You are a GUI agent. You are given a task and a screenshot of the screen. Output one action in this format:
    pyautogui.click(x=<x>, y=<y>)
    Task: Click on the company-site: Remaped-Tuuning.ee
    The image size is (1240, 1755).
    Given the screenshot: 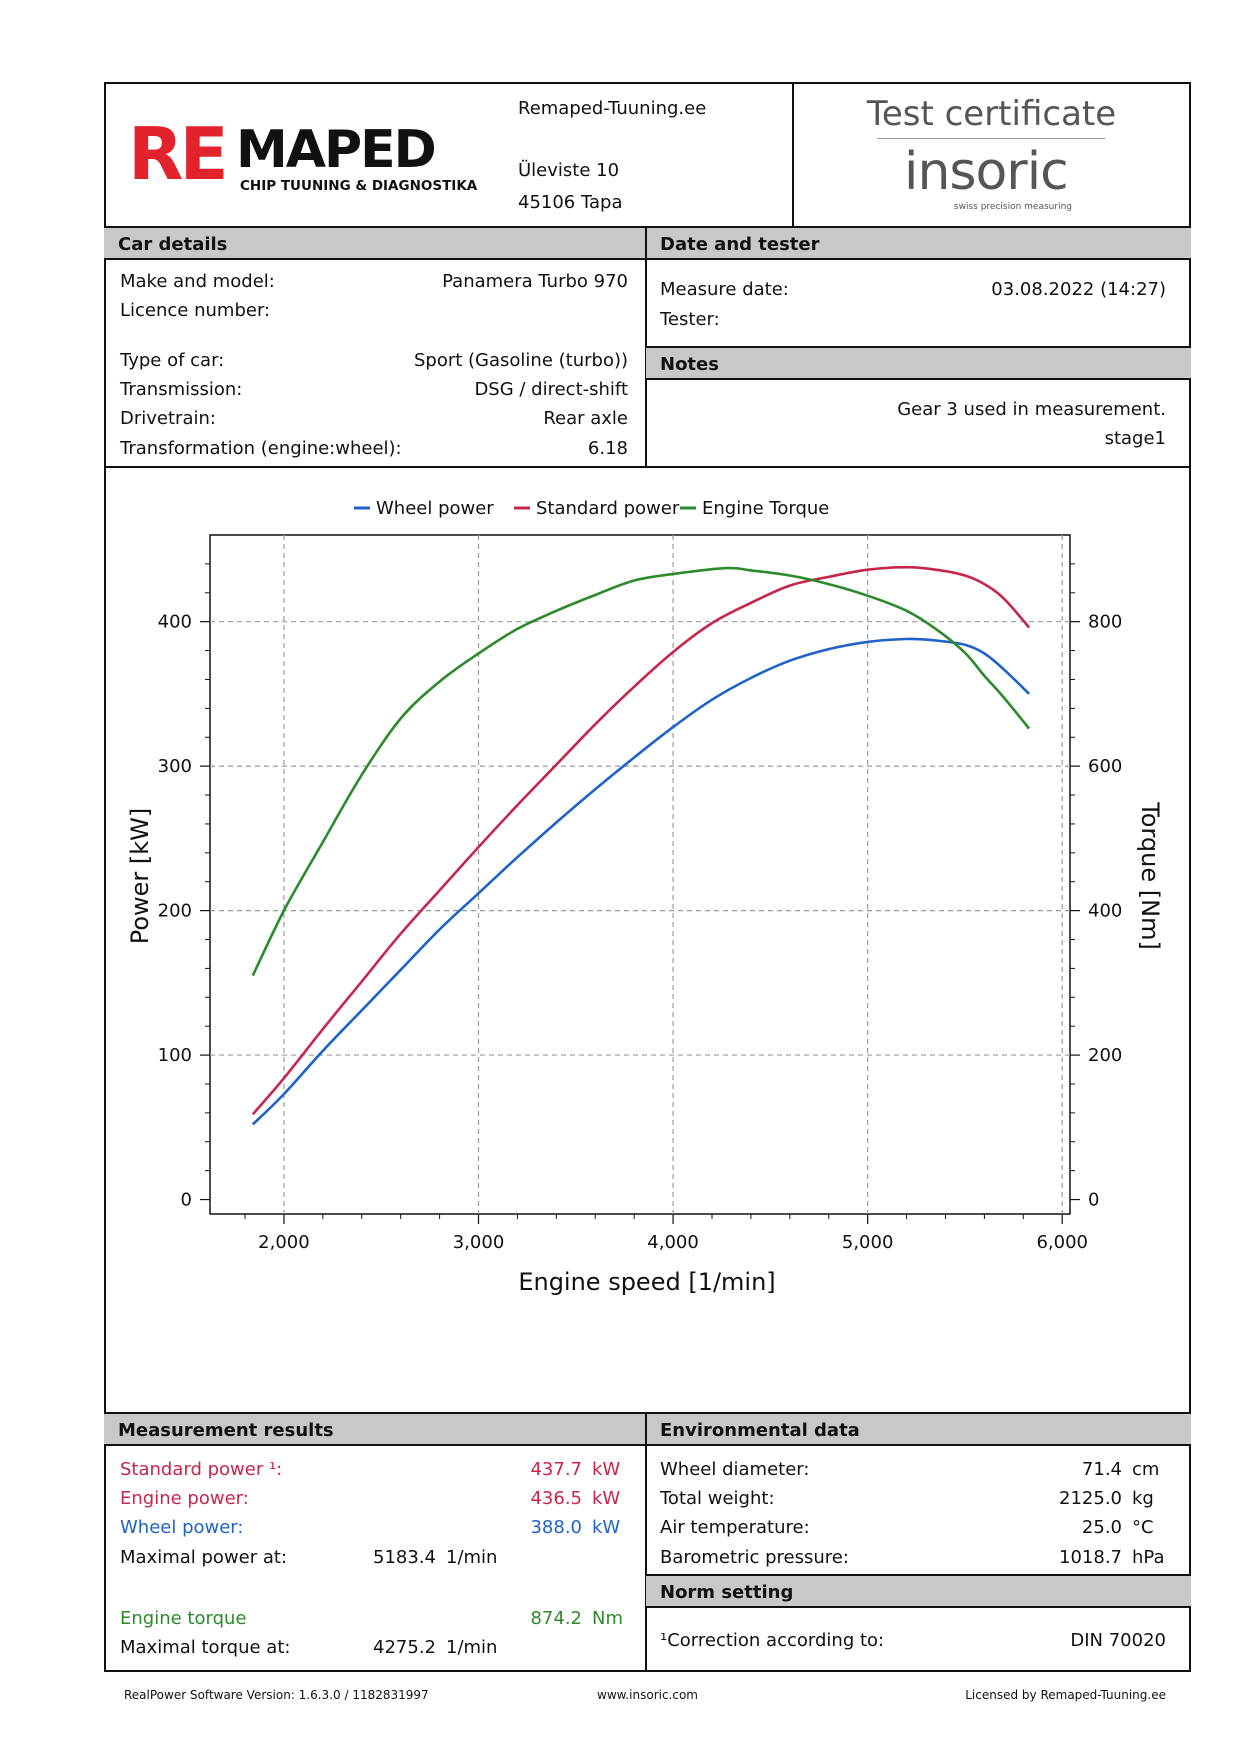 What is the action you would take?
    pyautogui.click(x=612, y=108)
    